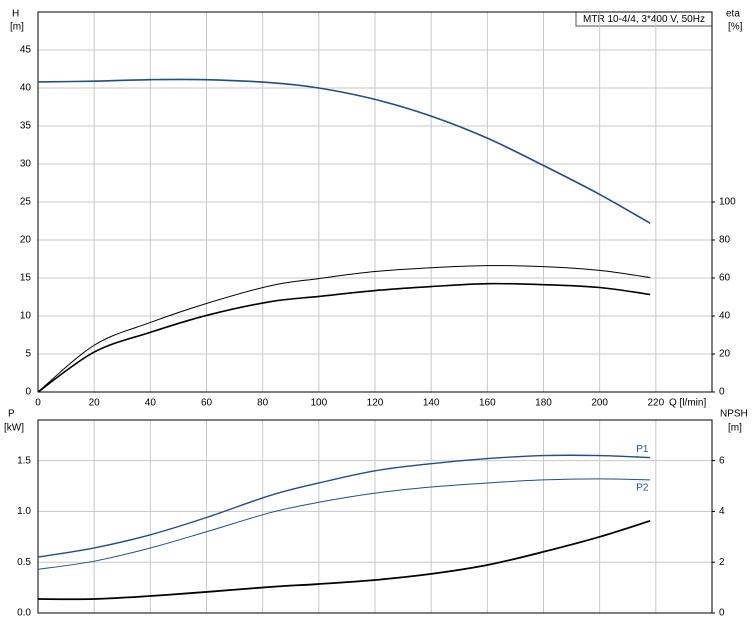  What do you see at coordinates (207, 403) in the screenshot?
I see `x-tick-label: 60` at bounding box center [207, 403].